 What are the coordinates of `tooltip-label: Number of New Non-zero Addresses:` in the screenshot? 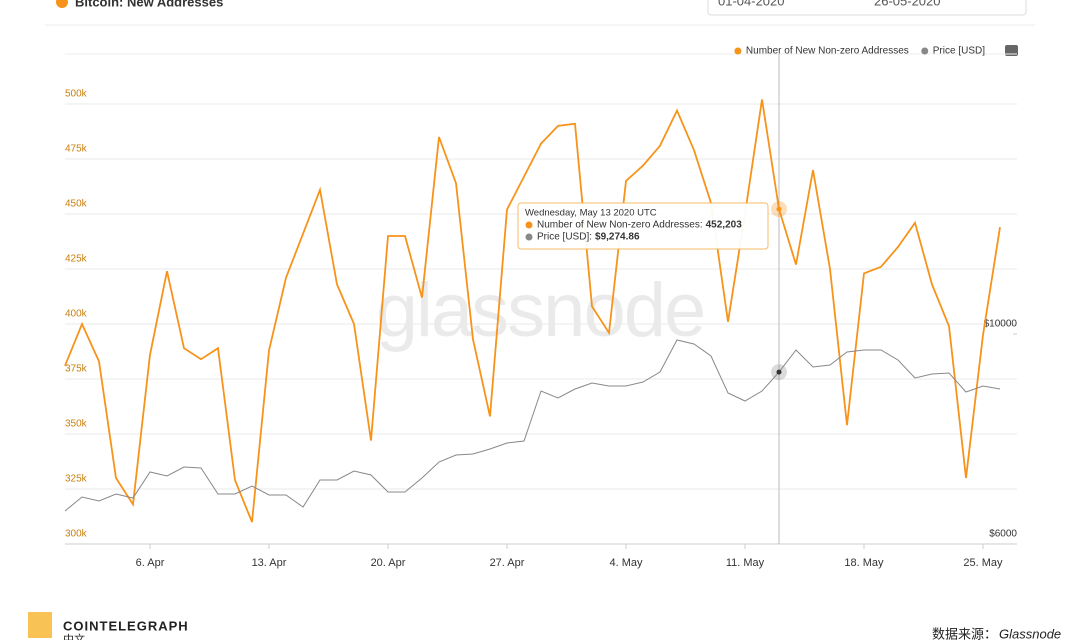 It's located at (620, 225).